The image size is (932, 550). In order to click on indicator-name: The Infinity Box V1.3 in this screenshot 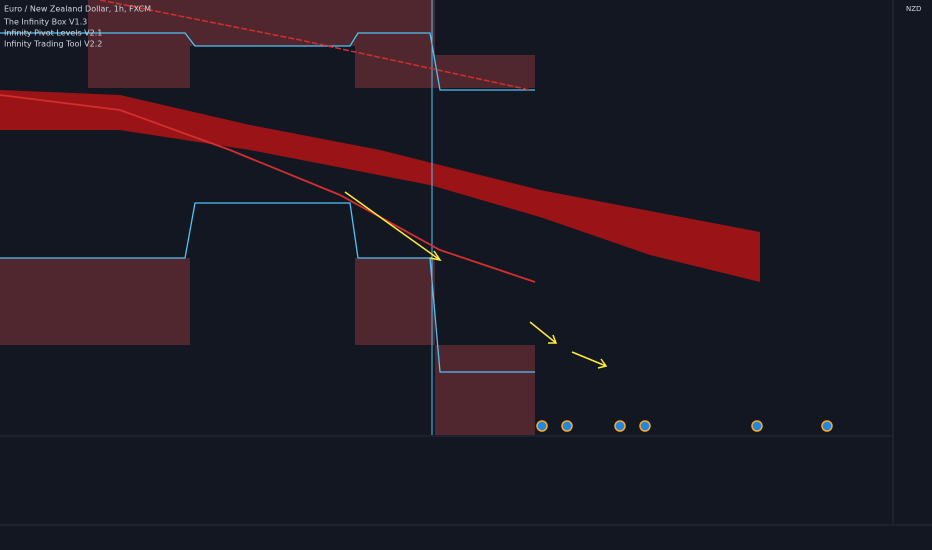, I will do `click(45, 22)`.